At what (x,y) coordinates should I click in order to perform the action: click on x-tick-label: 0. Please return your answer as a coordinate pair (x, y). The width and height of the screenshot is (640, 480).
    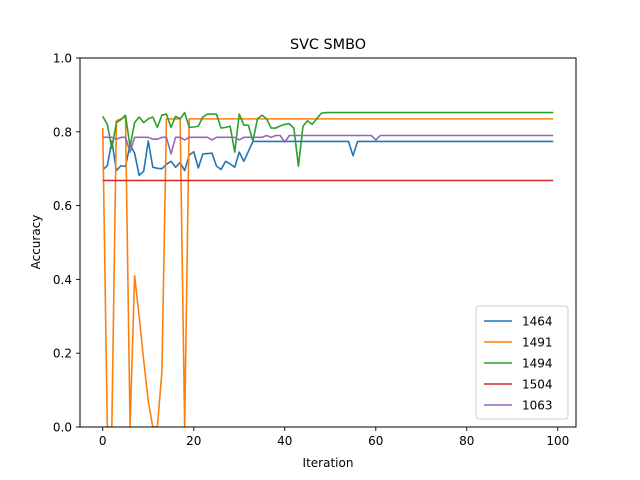
    Looking at the image, I should click on (103, 441).